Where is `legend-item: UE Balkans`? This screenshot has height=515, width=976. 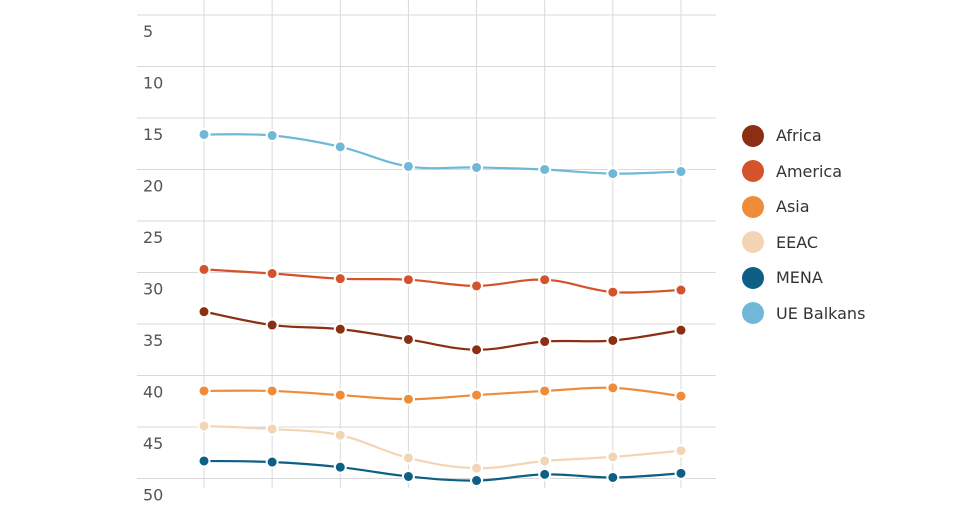
legend-item: UE Balkans is located at coordinates (803, 314).